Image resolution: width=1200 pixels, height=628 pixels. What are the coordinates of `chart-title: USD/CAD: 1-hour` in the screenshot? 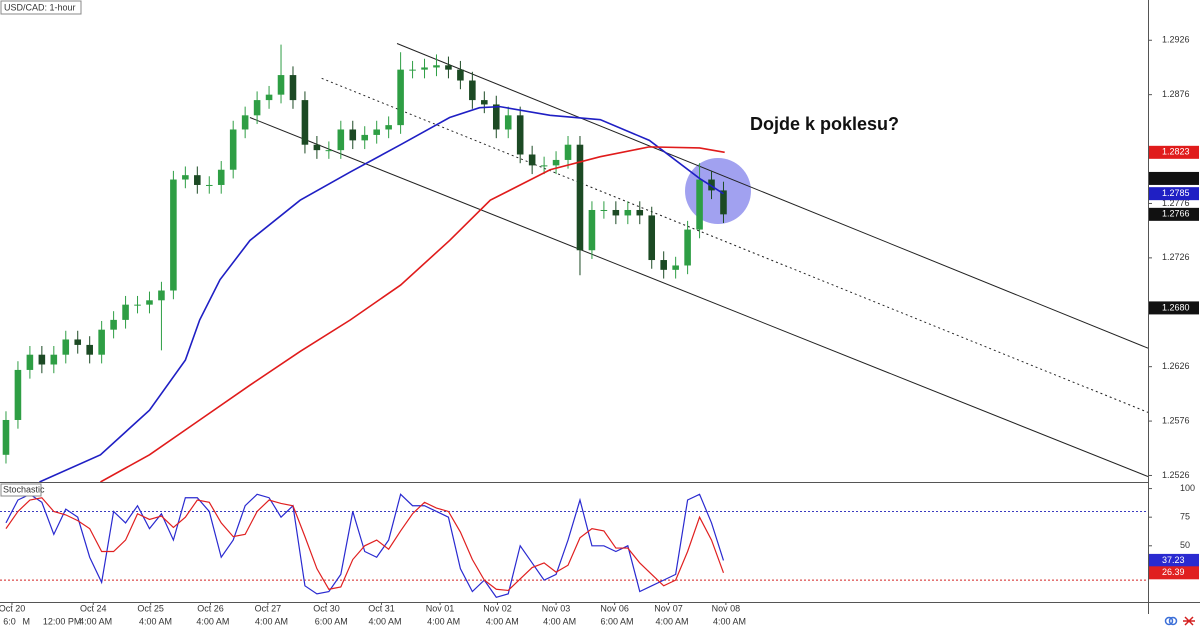 It's located at (40, 7).